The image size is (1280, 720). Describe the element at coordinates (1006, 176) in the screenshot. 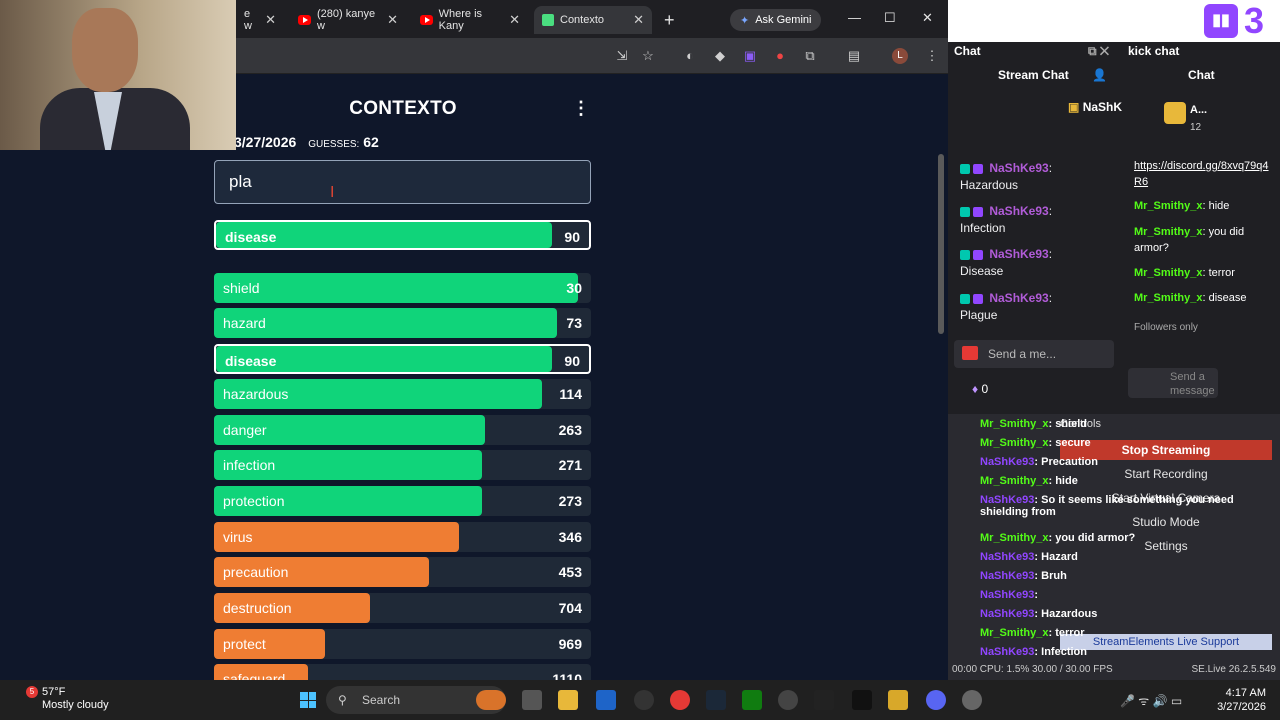

I see `chat-message: NaShKe93: Hazardous` at that location.